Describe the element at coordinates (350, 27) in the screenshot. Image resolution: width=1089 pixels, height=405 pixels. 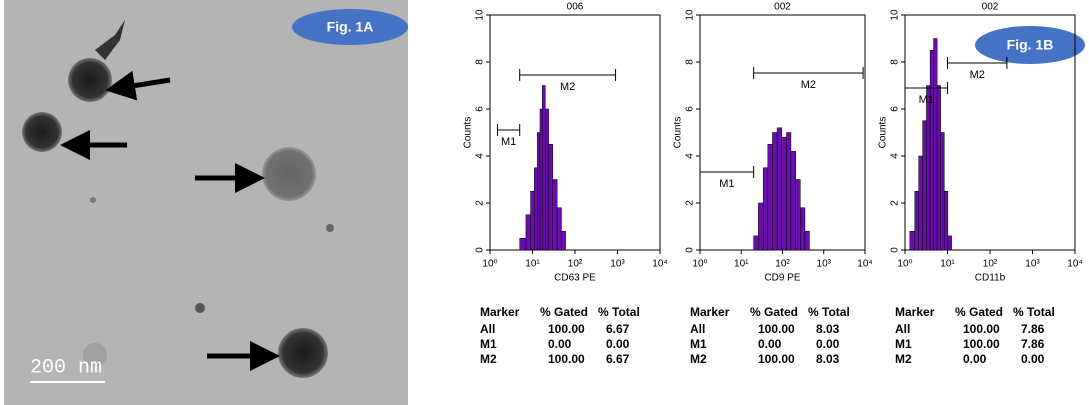
I see `figure-label: Fig. 1A` at that location.